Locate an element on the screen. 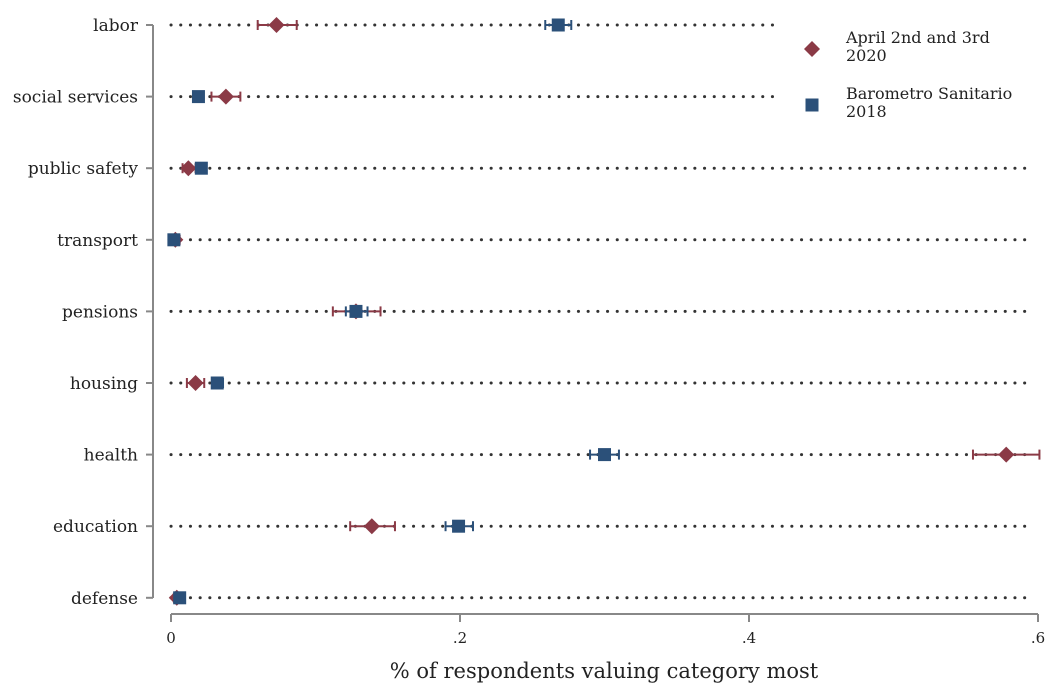  data-point-pensions is located at coordinates (356, 311).